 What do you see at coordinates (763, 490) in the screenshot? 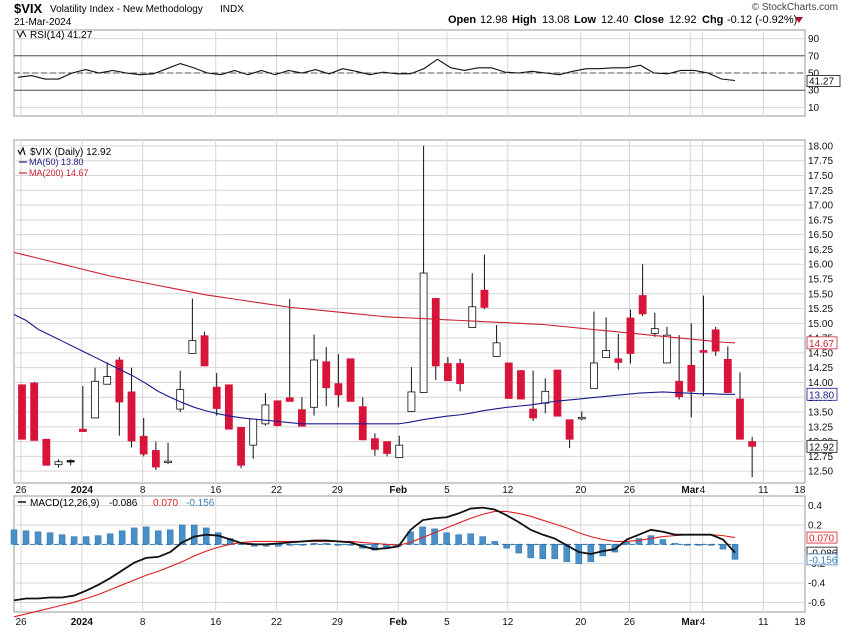
I see `price-x-label: 11` at bounding box center [763, 490].